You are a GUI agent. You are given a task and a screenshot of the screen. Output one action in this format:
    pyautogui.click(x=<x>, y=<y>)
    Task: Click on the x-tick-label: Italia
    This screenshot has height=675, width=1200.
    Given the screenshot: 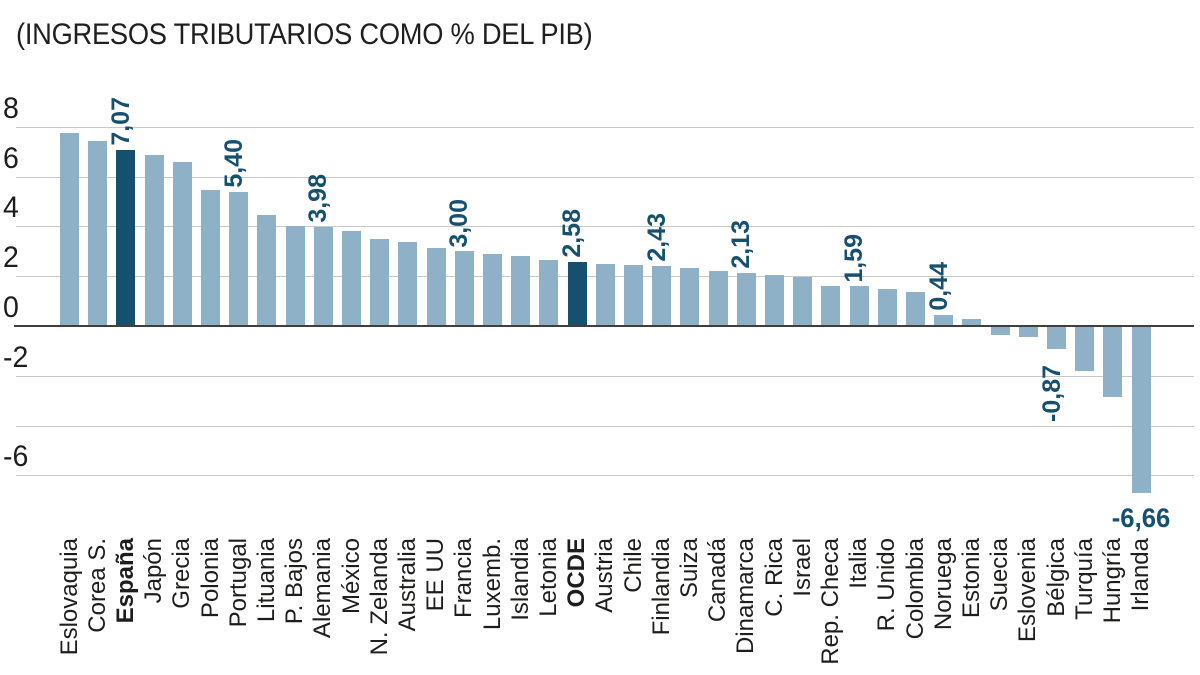 What is the action you would take?
    pyautogui.click(x=859, y=563)
    